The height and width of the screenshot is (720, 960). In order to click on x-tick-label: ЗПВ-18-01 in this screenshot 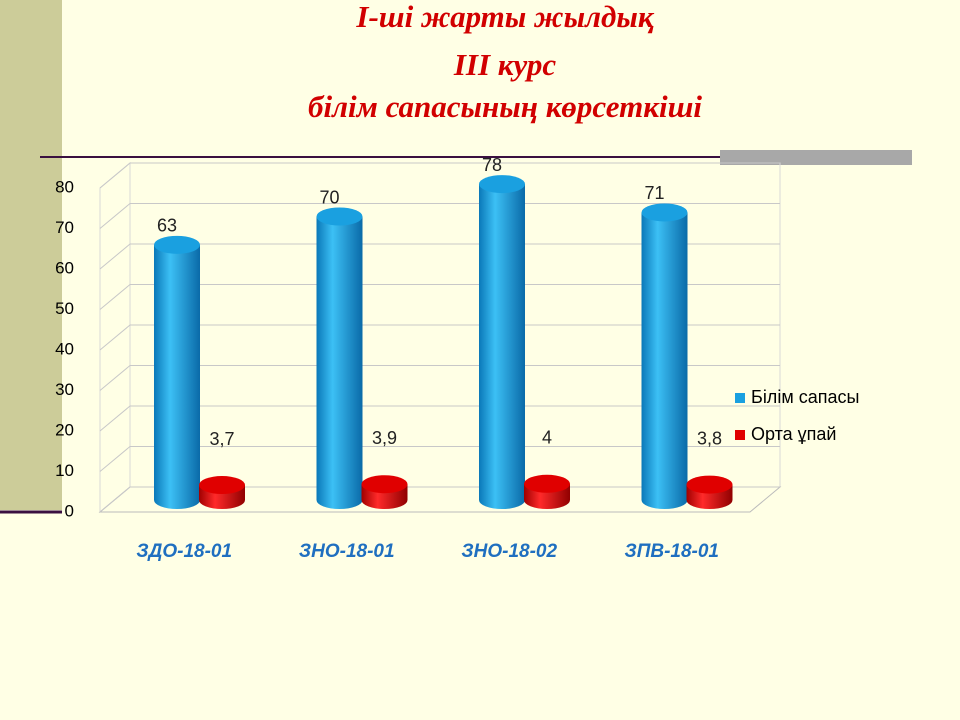, I will do `click(671, 551)`.